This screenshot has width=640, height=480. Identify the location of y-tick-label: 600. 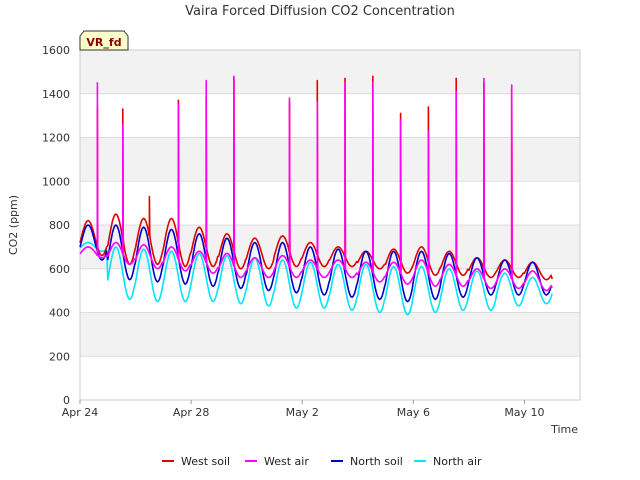
(59, 269).